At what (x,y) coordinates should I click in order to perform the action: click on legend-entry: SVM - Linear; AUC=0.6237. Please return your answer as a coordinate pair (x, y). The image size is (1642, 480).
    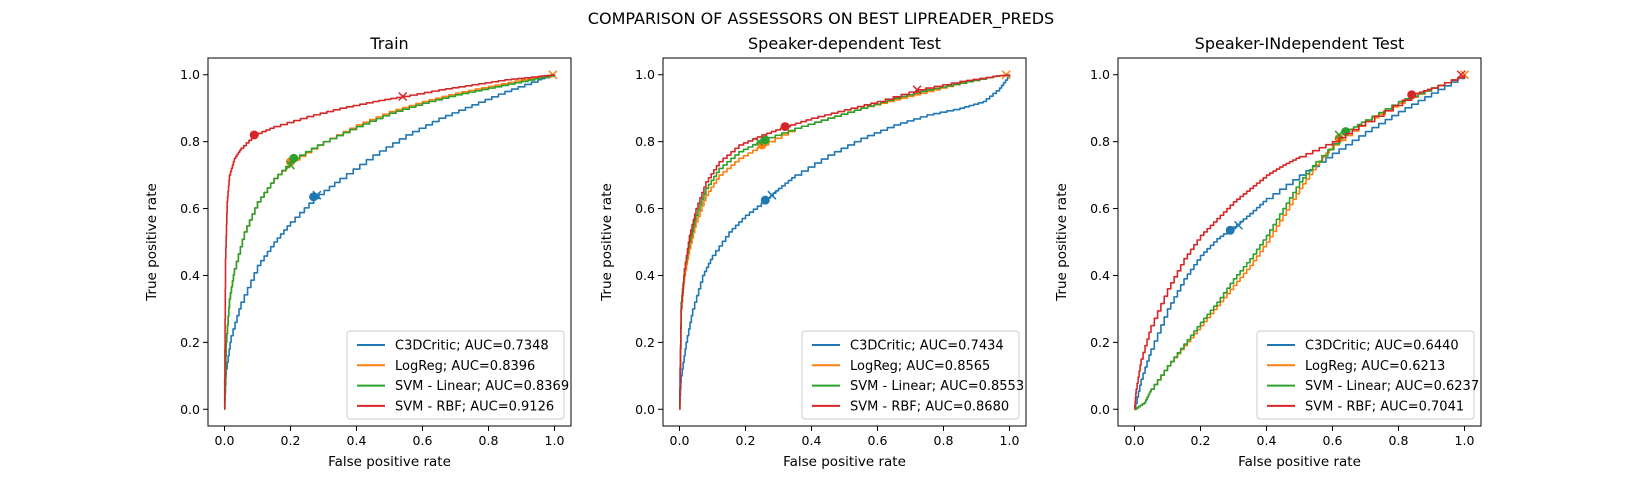
    Looking at the image, I should click on (1392, 386).